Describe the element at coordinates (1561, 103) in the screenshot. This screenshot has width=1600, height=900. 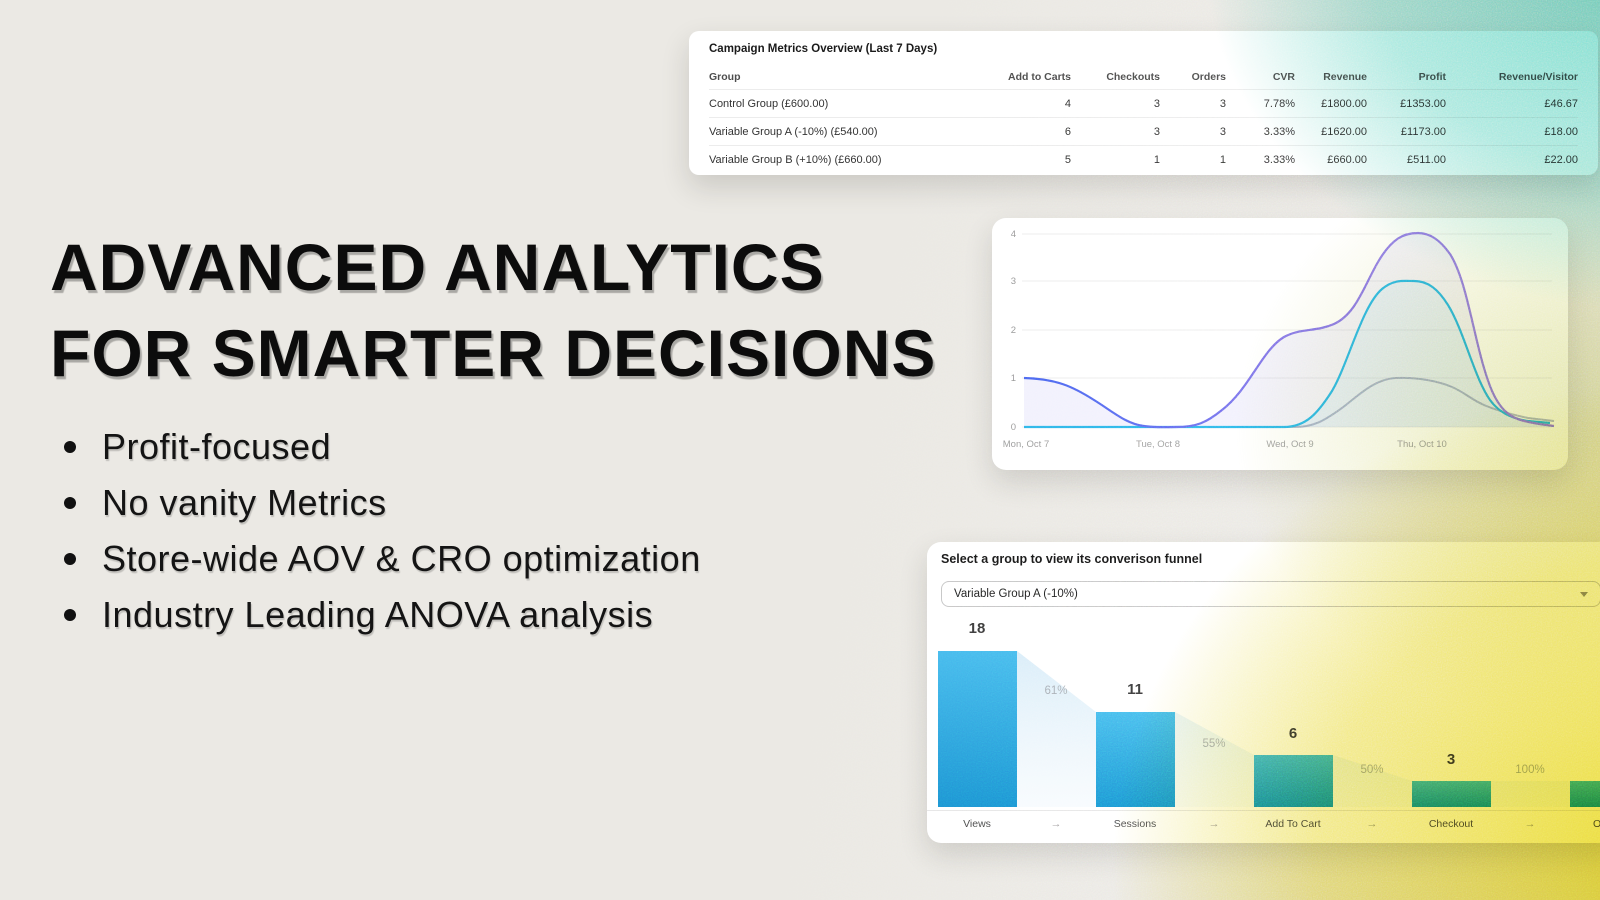
I see `cell: £46.67` at that location.